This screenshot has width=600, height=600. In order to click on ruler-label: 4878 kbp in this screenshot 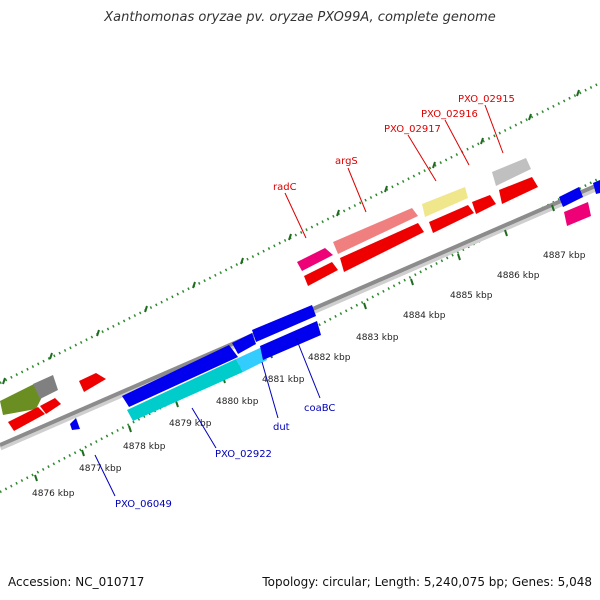, I will do `click(144, 447)`.